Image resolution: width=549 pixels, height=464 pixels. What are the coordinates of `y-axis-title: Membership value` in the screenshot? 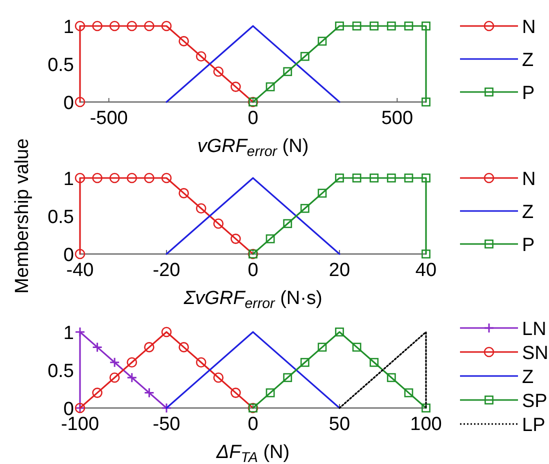 It's located at (22, 216).